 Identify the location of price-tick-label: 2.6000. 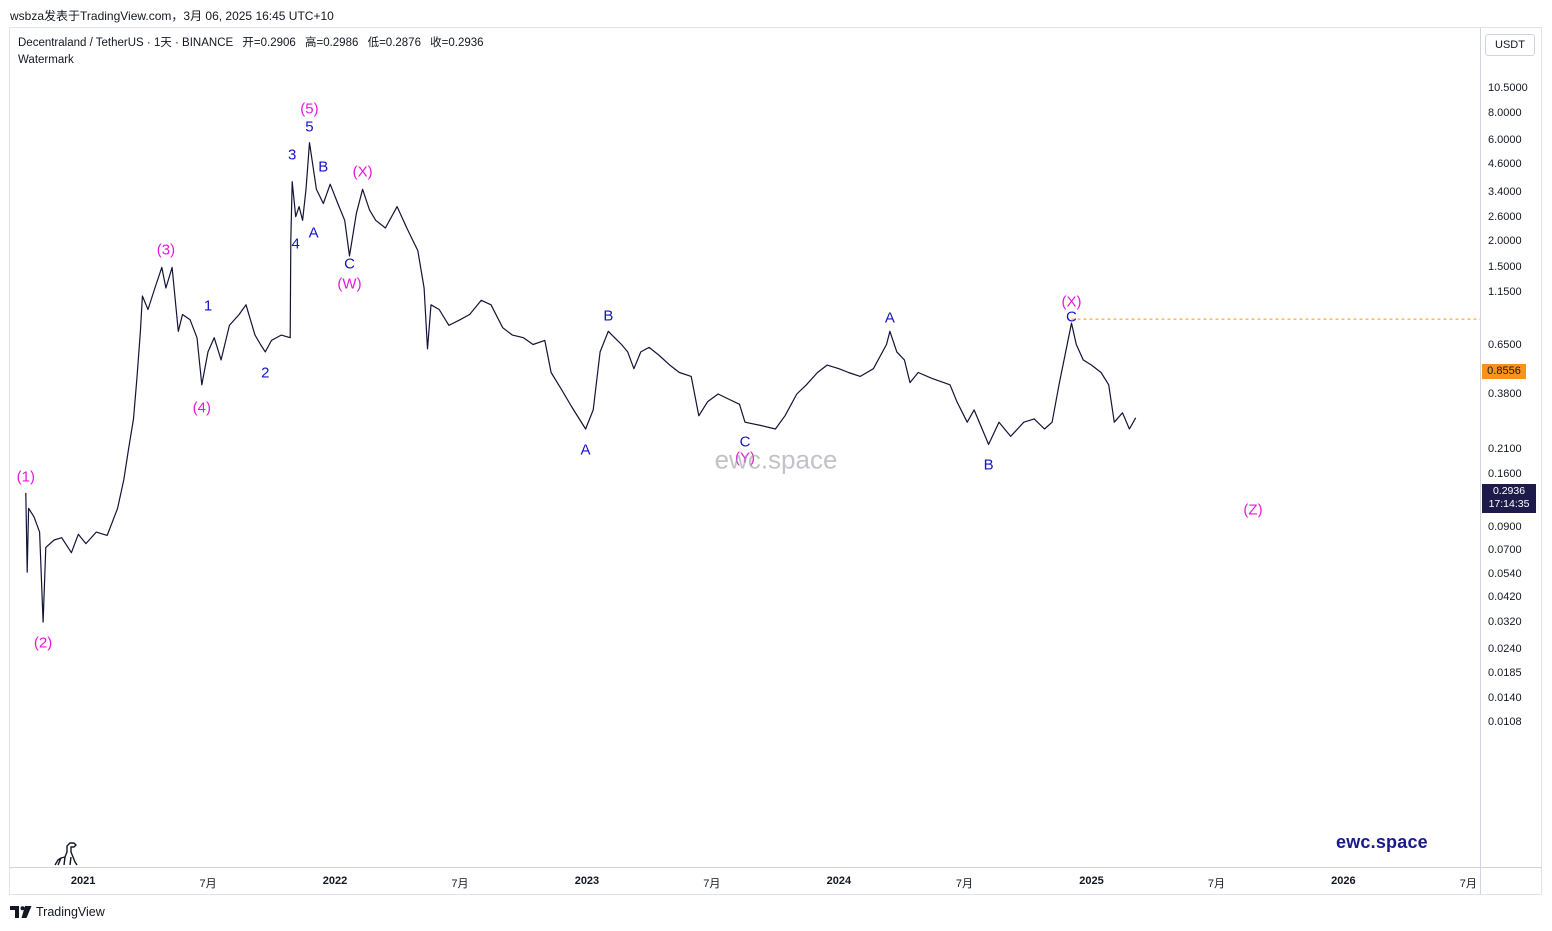
(1505, 216).